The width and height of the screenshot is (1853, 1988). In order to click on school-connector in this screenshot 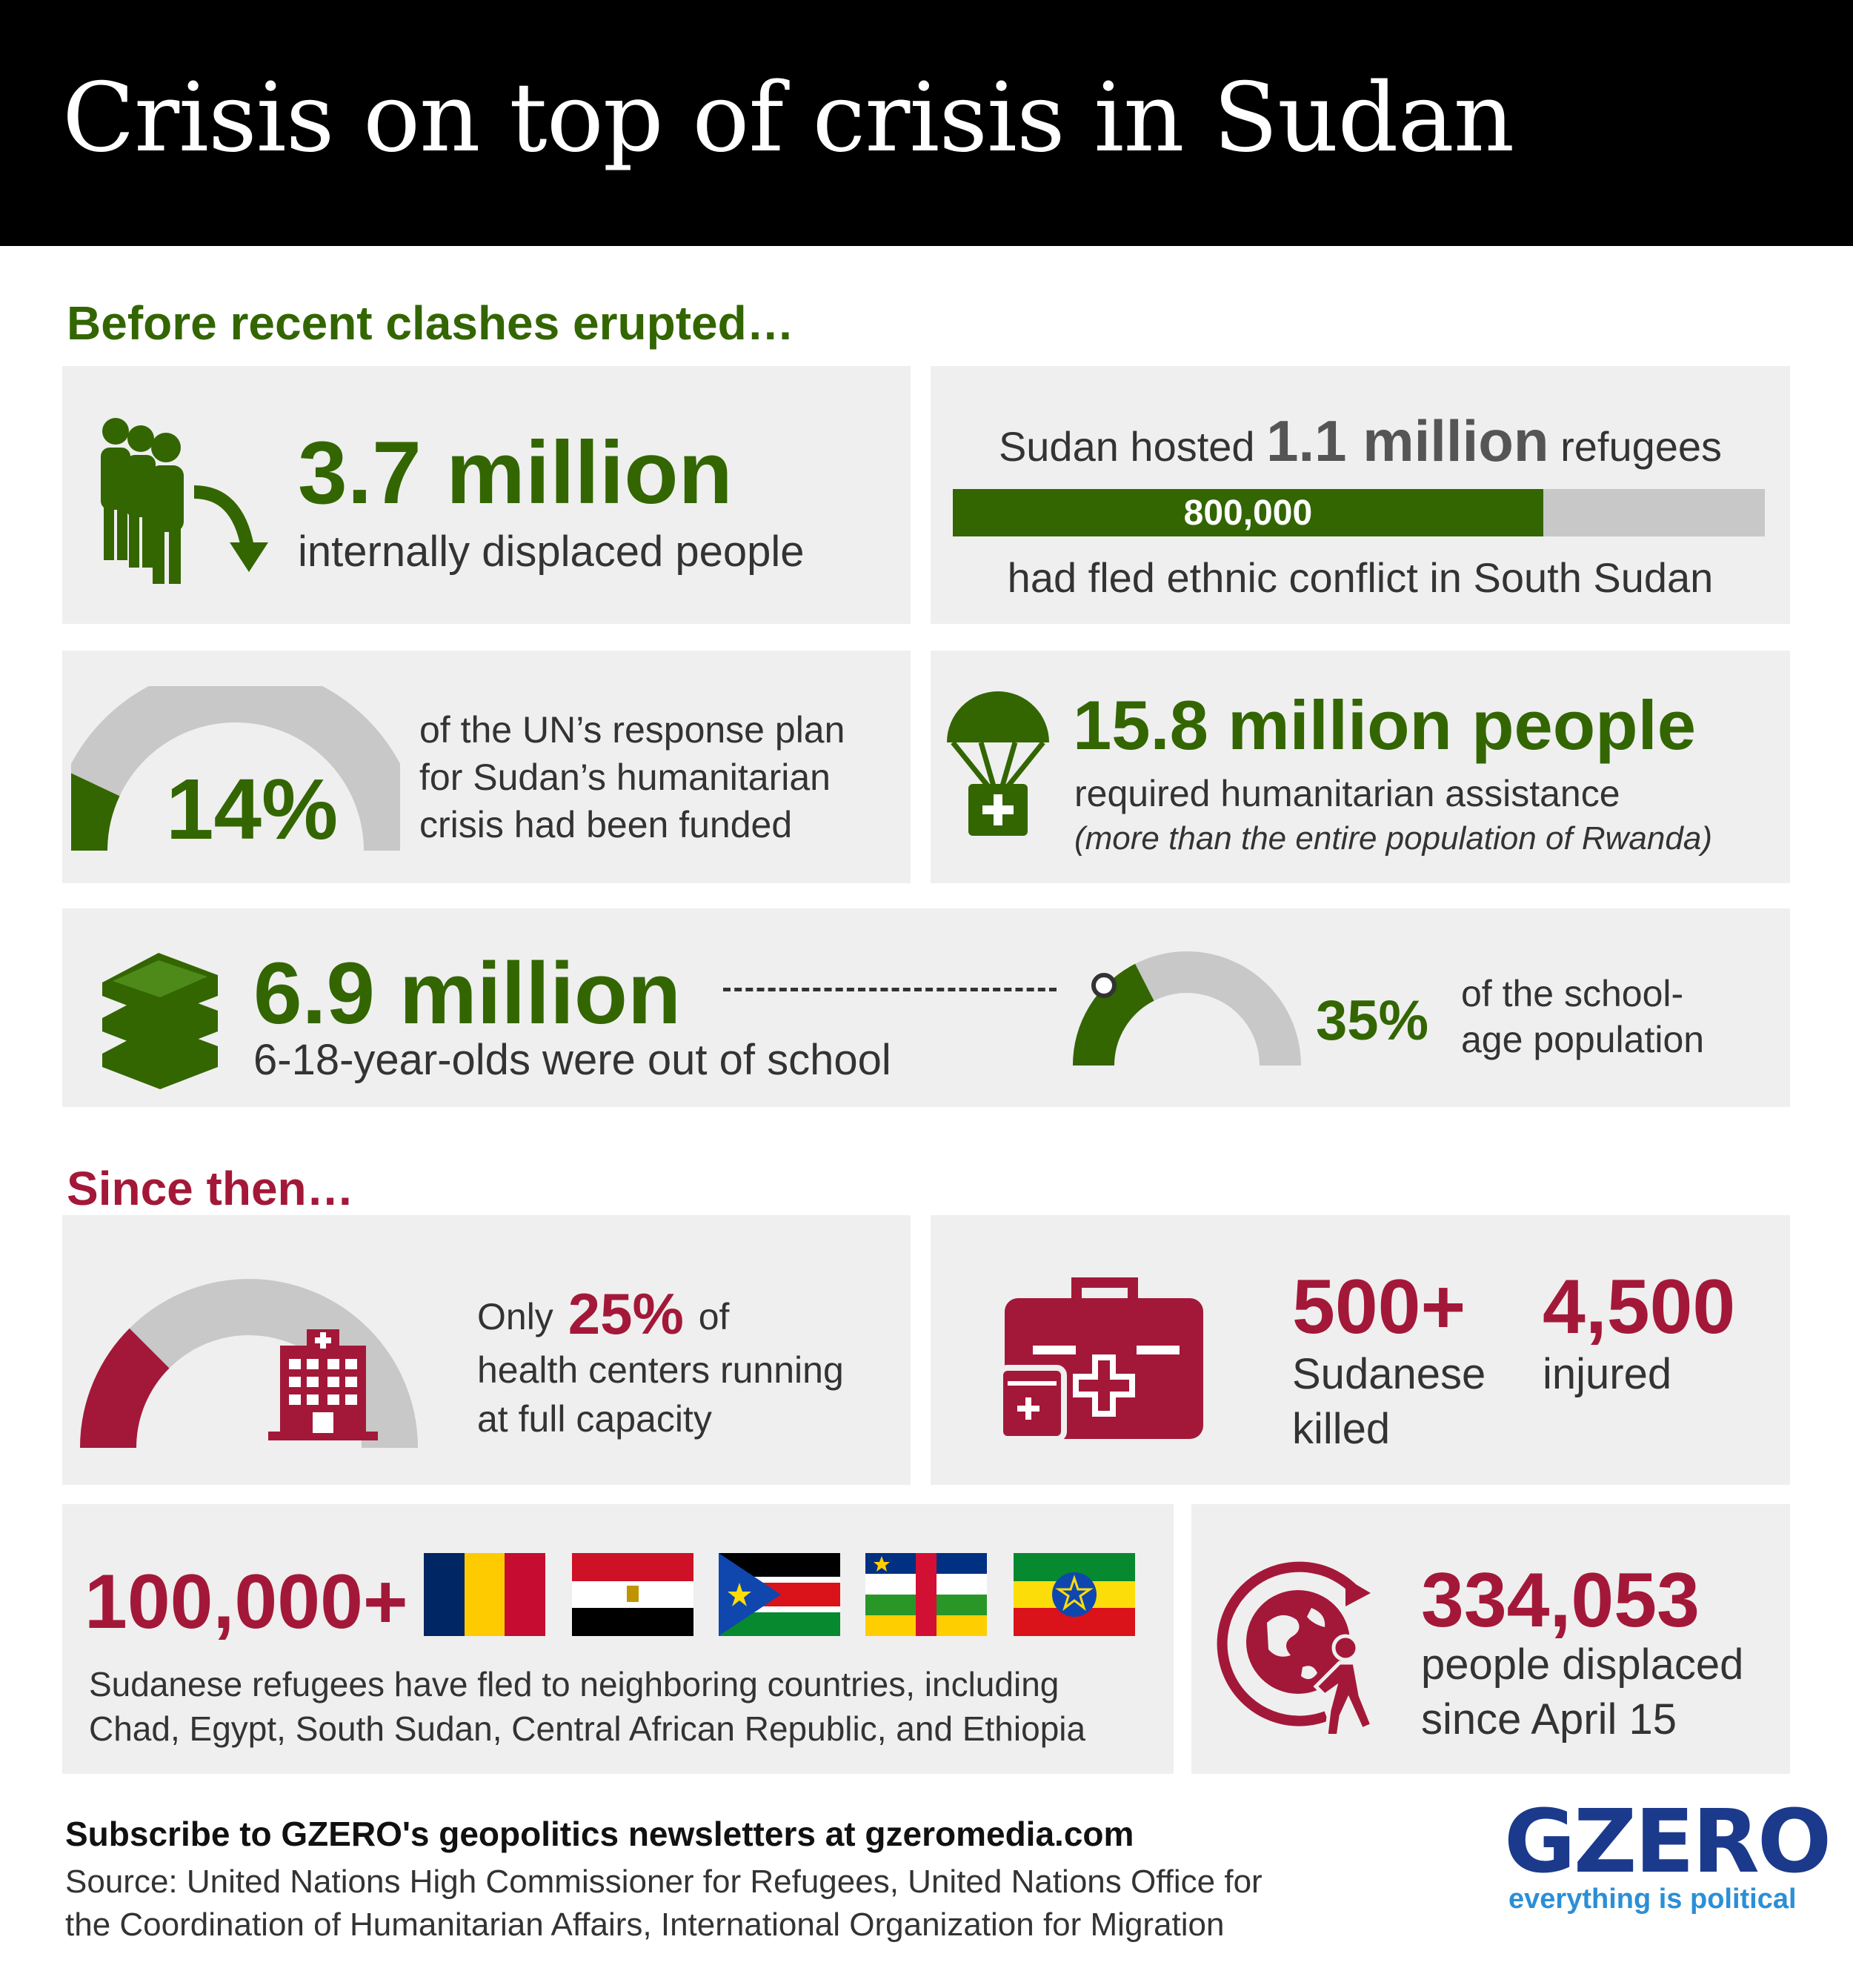, I will do `click(890, 989)`.